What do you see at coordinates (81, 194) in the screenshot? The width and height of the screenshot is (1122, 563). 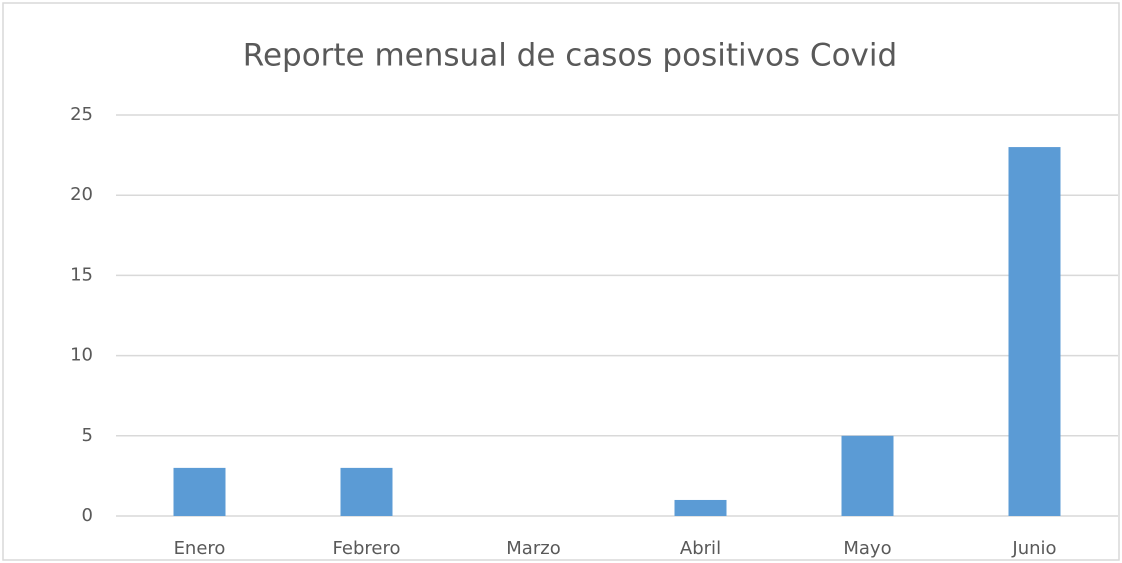 I see `y-tick-label: 20` at bounding box center [81, 194].